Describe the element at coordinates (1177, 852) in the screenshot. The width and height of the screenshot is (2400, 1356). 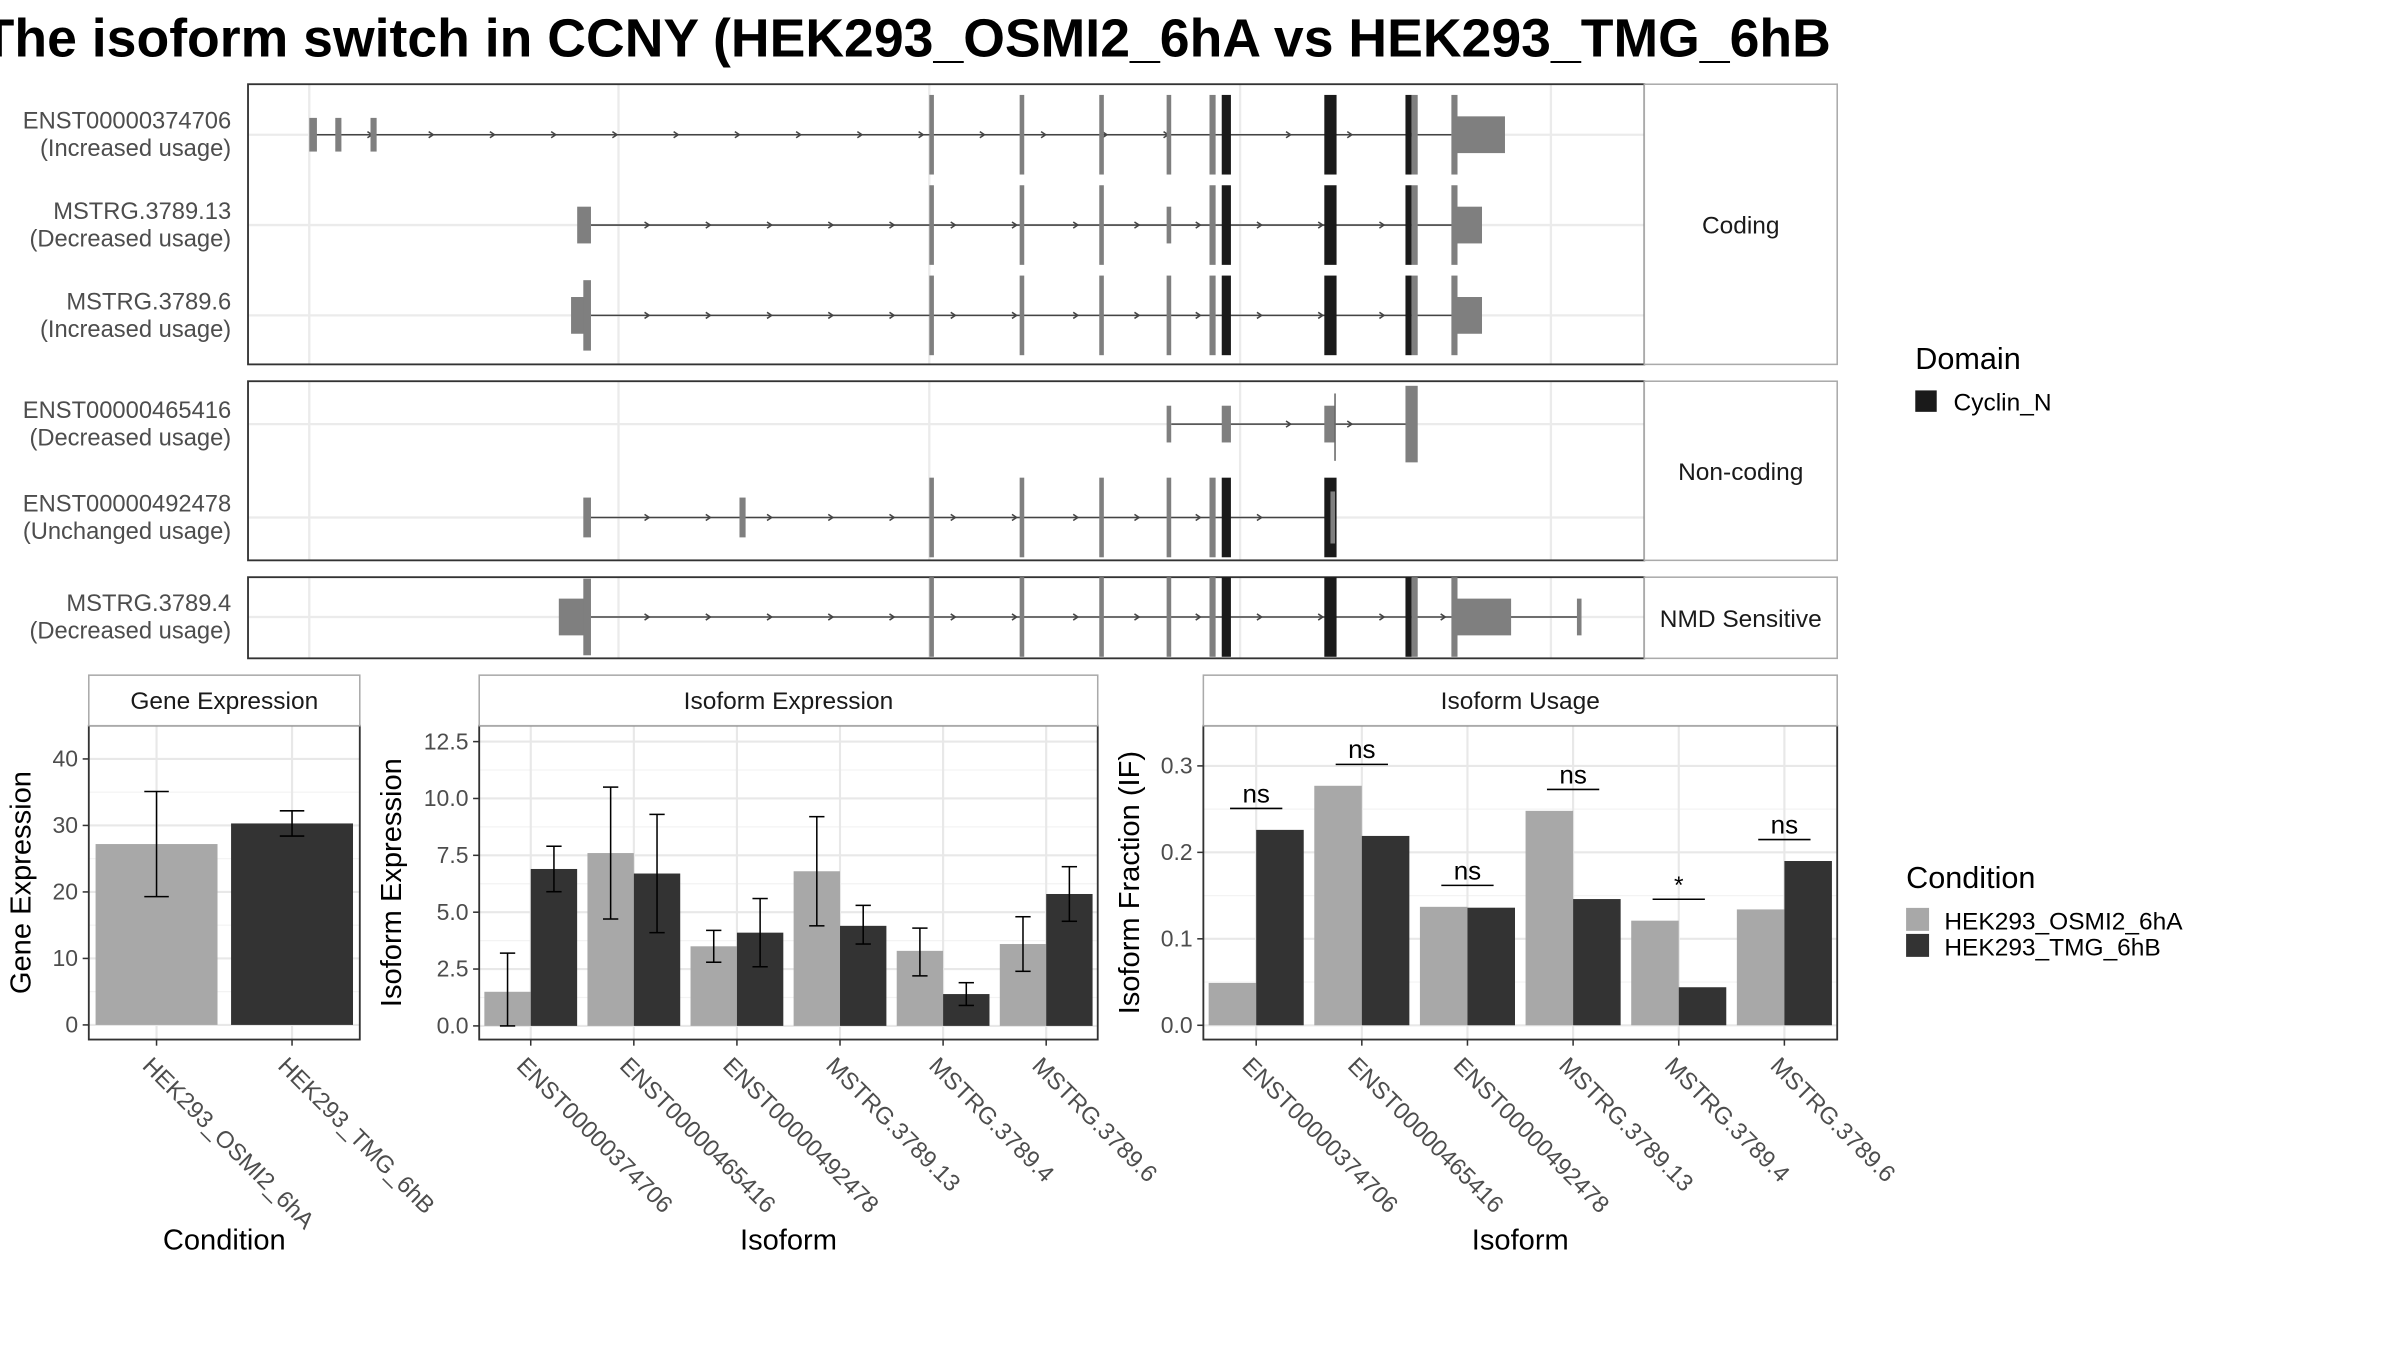
I see `y-tick-label: 0.2` at that location.